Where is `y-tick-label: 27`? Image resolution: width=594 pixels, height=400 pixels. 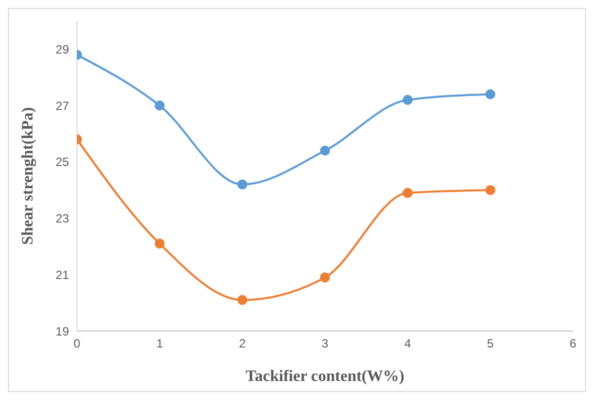
y-tick-label: 27 is located at coordinates (63, 105).